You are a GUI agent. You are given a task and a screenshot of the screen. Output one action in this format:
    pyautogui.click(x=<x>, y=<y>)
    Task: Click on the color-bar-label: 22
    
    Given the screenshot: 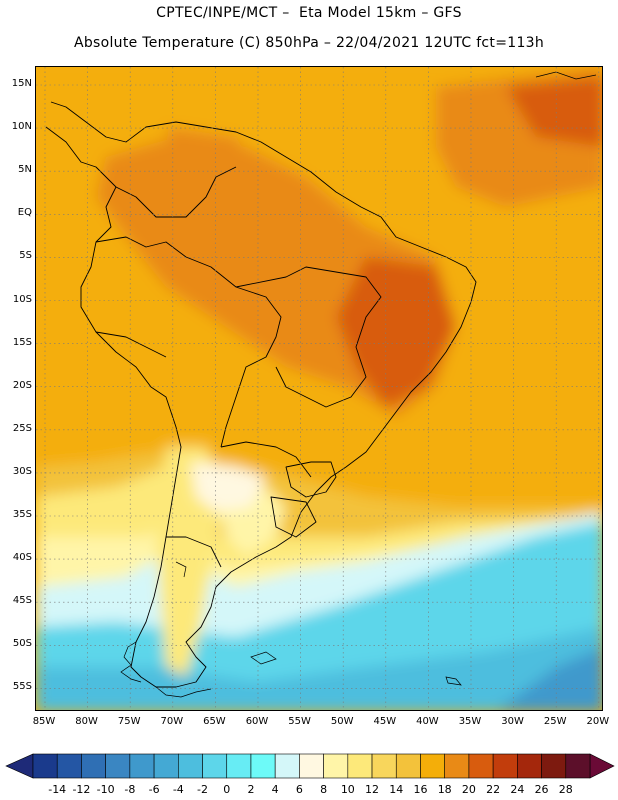 What is the action you would take?
    pyautogui.click(x=493, y=789)
    